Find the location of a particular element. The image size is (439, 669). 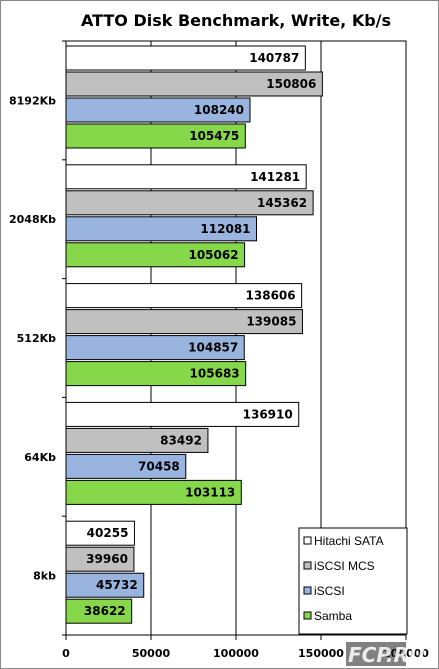

bar-value-label: 105683 is located at coordinates (215, 374).